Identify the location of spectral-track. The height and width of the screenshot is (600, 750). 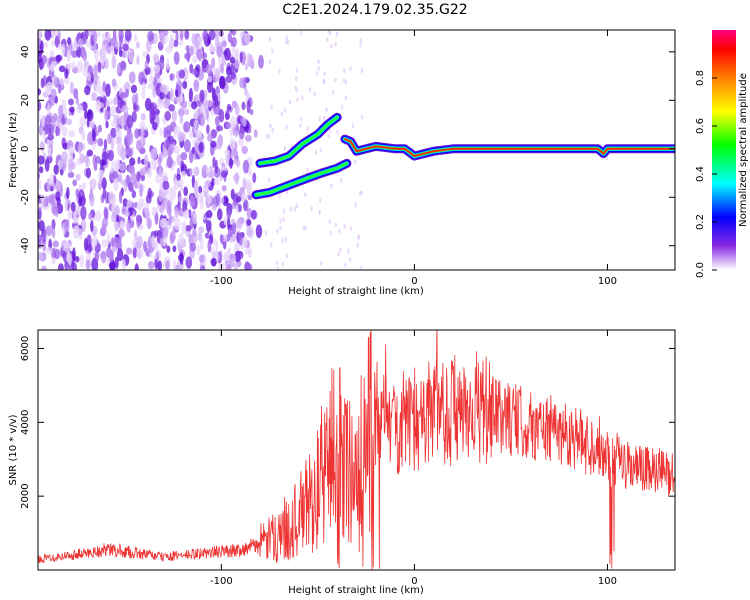
(509, 147).